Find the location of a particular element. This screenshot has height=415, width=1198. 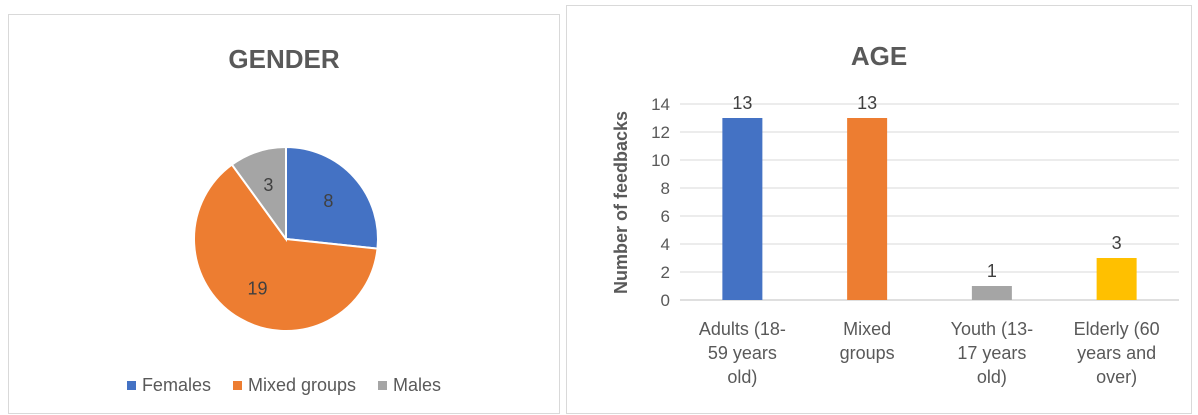

age-chart-title: AGE is located at coordinates (879, 56).